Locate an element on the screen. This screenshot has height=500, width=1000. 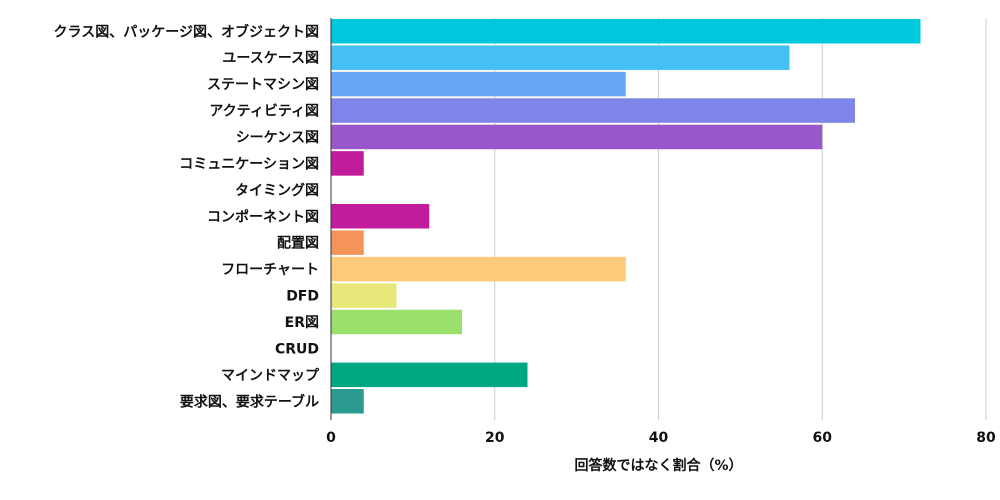
category-label: タイミング図 is located at coordinates (277, 190).